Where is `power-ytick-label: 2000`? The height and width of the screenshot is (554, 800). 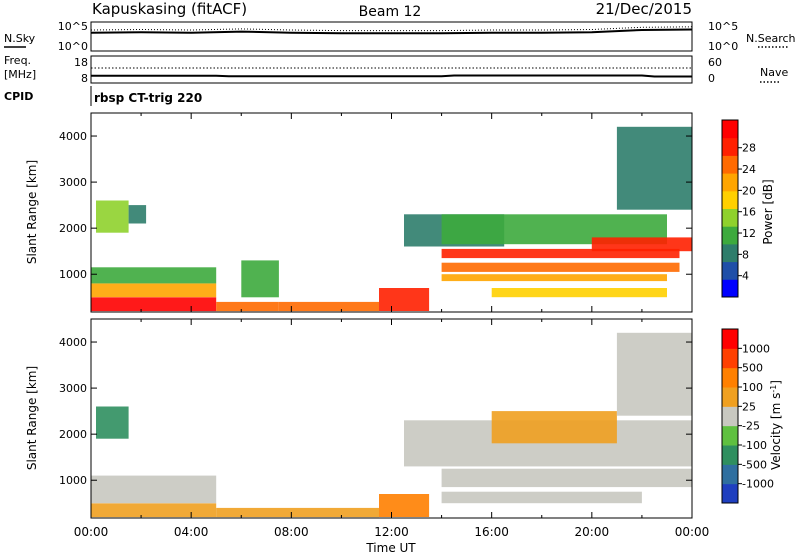 power-ytick-label: 2000 is located at coordinates (73, 228).